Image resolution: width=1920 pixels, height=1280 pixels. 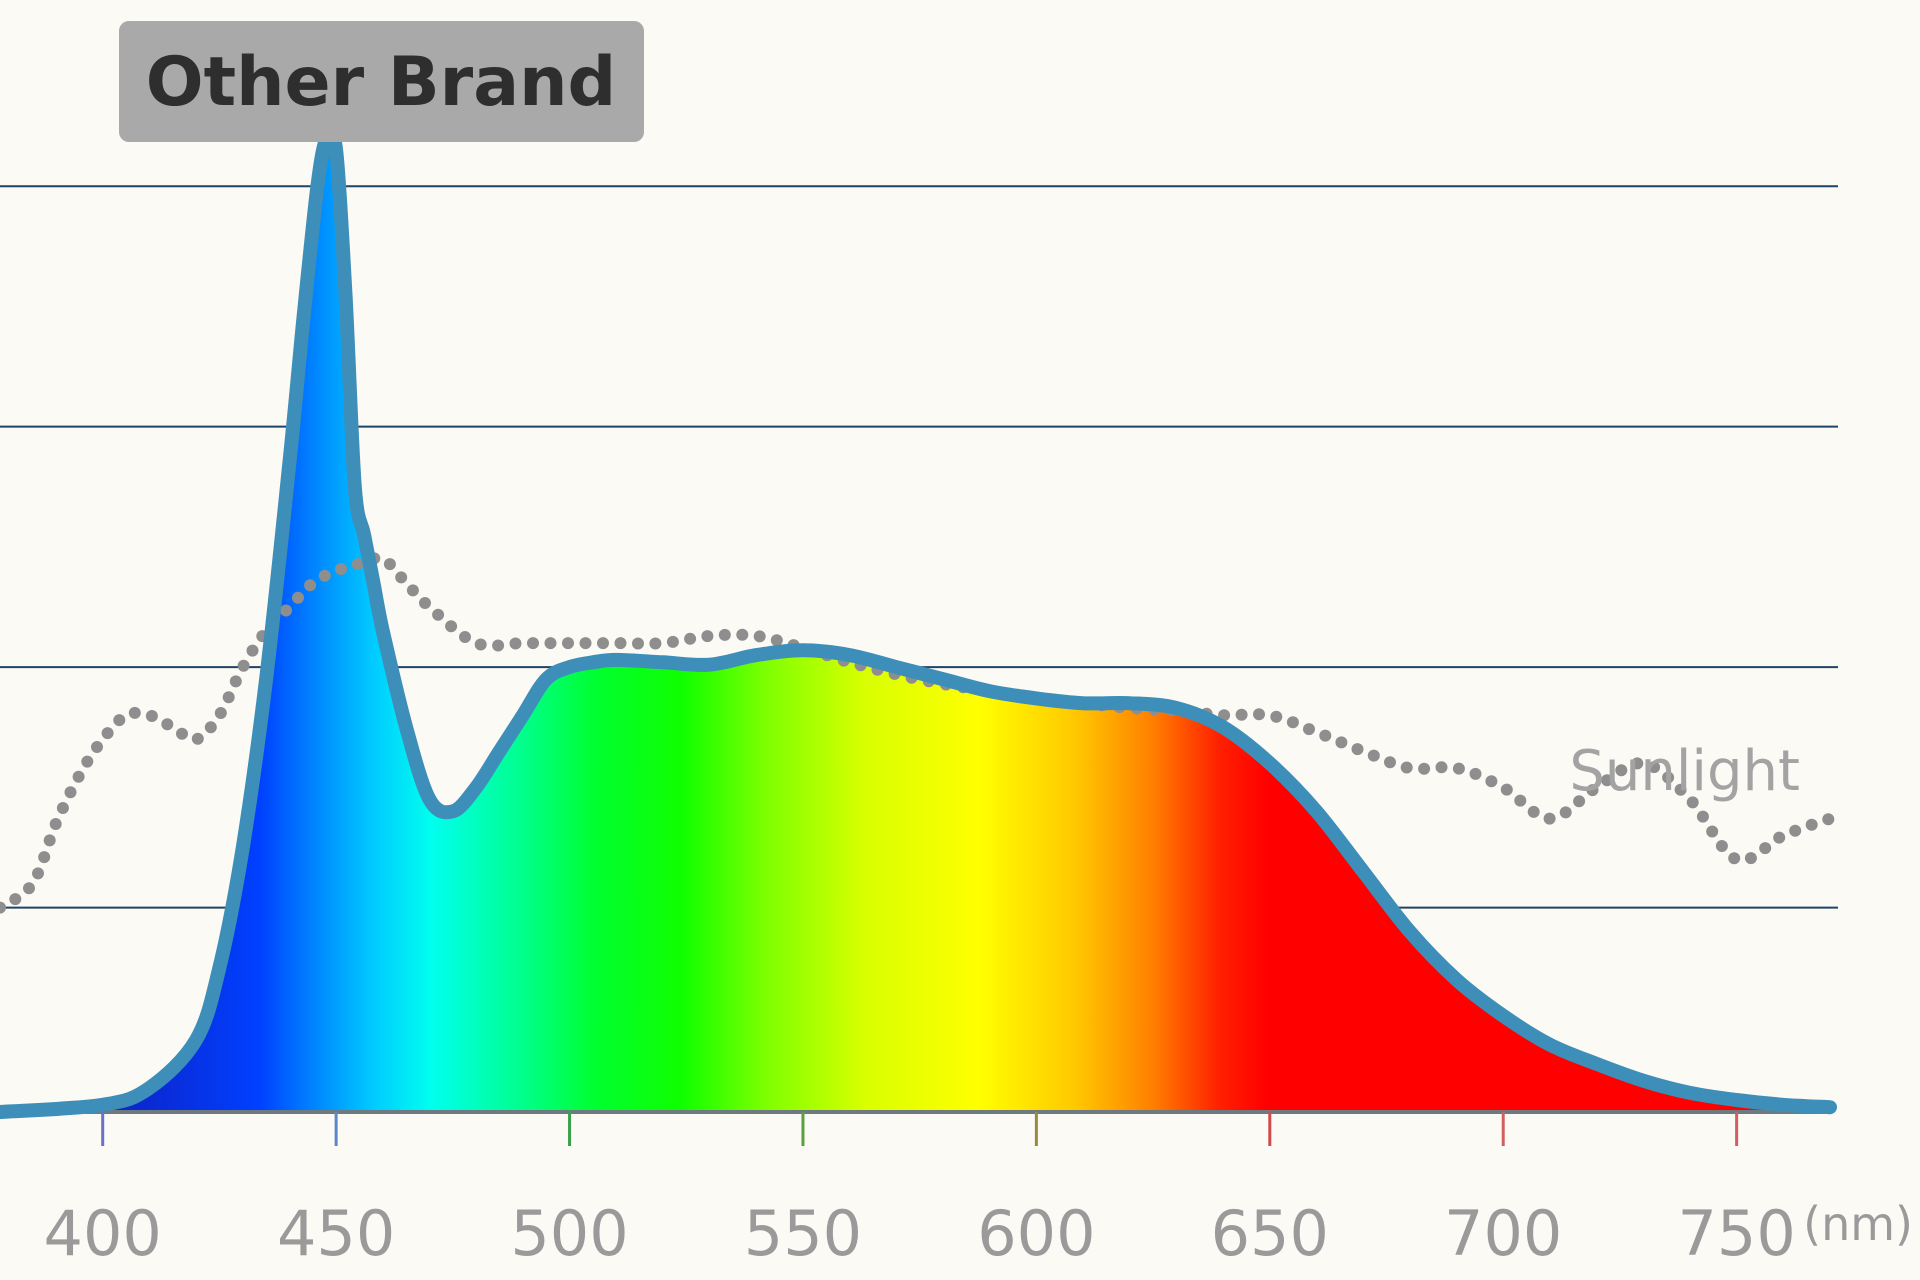 What do you see at coordinates (1736, 1233) in the screenshot?
I see `x-tick-label: 750` at bounding box center [1736, 1233].